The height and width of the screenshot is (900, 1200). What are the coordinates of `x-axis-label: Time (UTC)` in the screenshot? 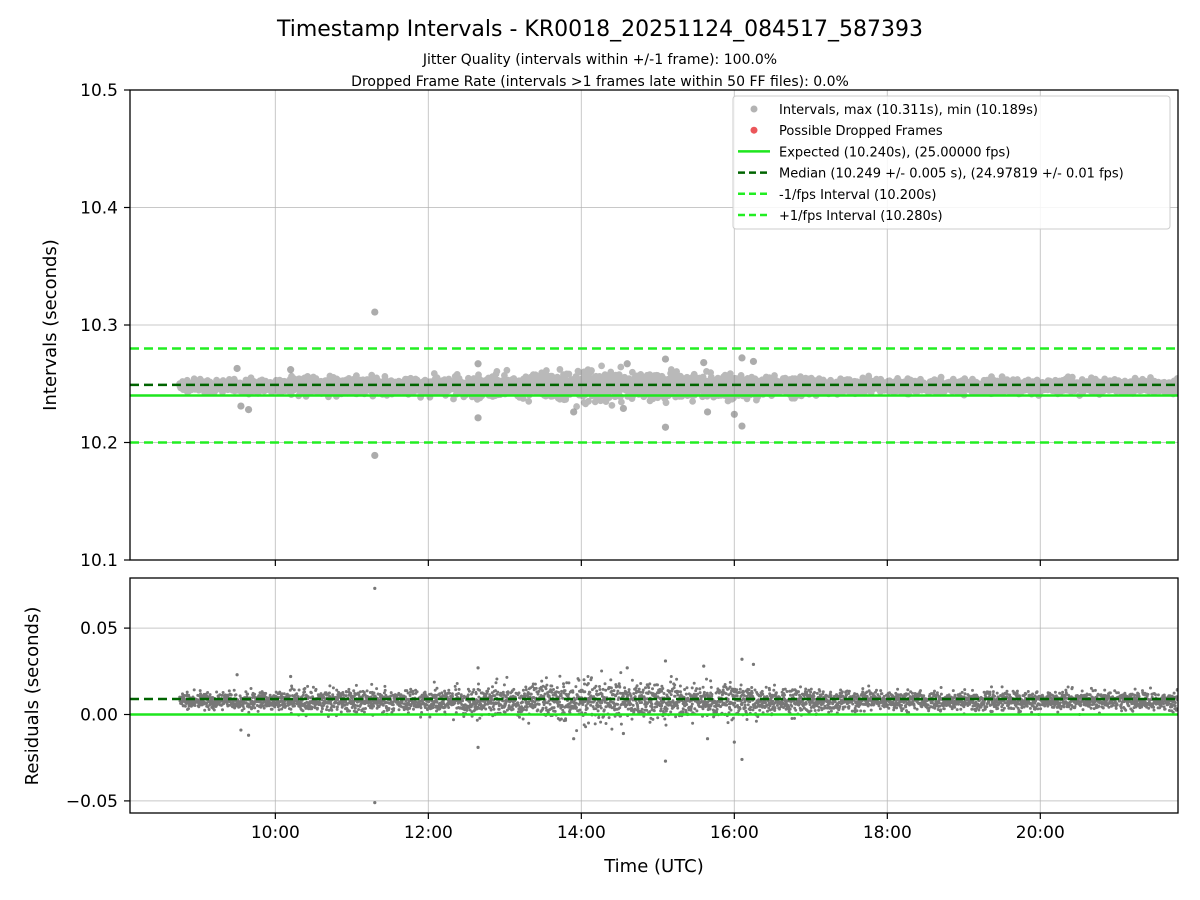 It's located at (653, 866).